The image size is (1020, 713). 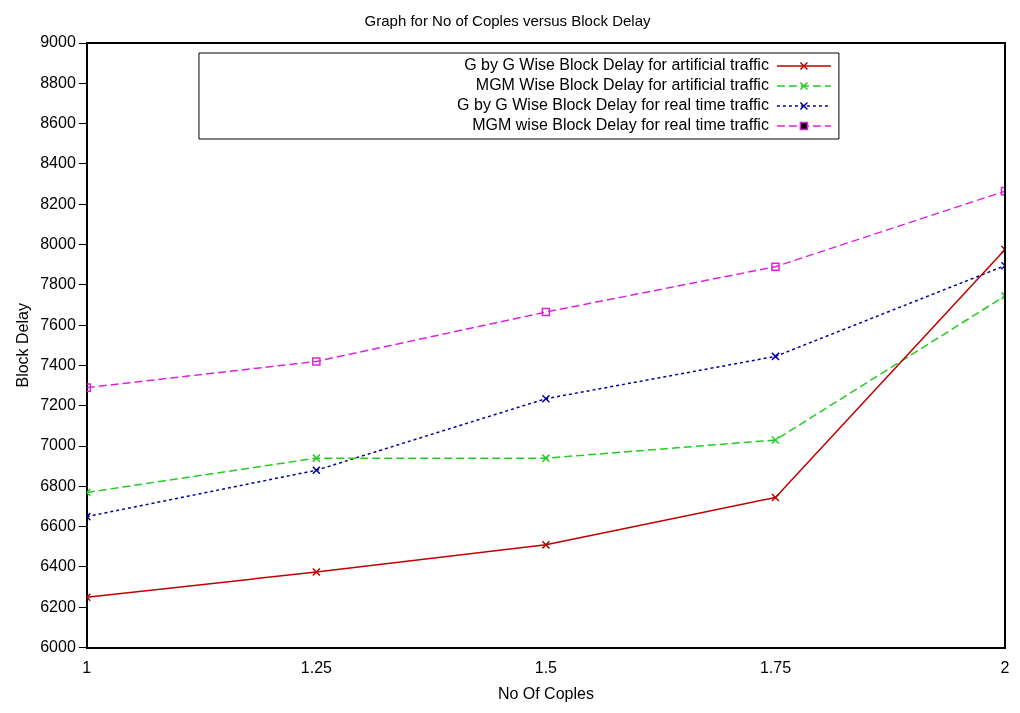 I want to click on y-tick-label: 7800, so click(x=58, y=284).